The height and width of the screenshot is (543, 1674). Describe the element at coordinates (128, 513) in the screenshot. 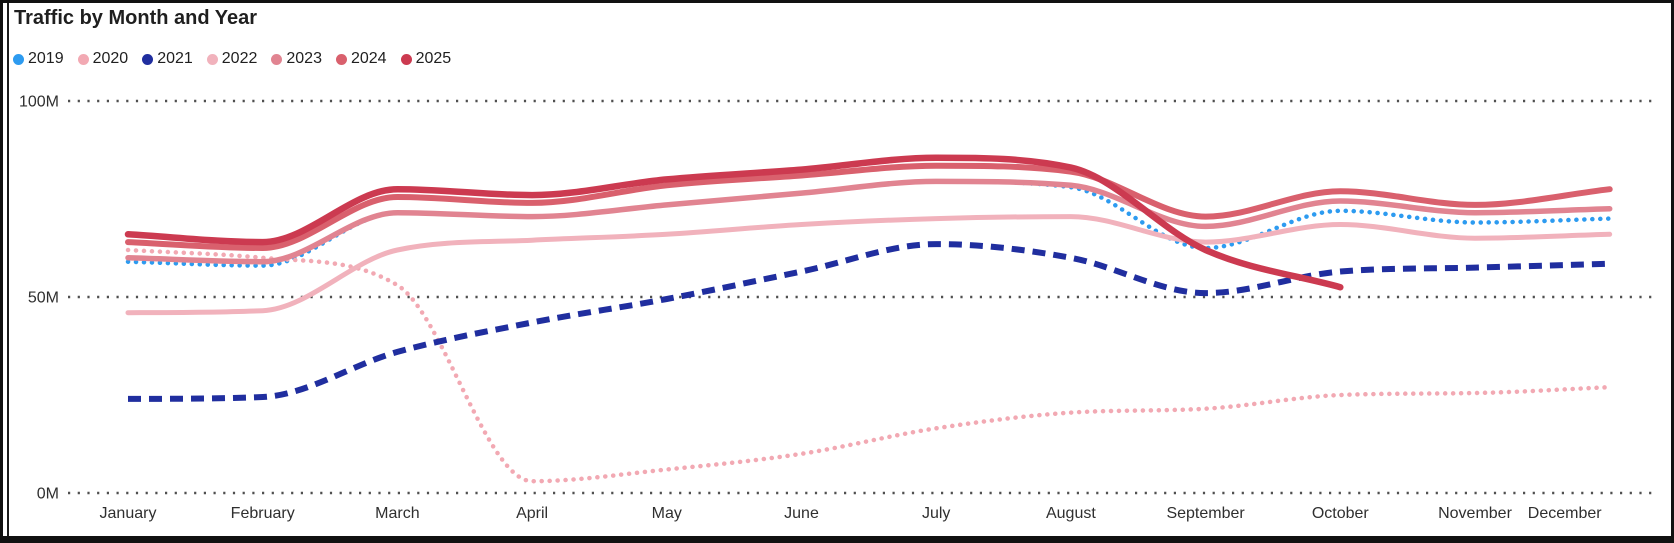

I see `x-axis-label-january: January` at that location.